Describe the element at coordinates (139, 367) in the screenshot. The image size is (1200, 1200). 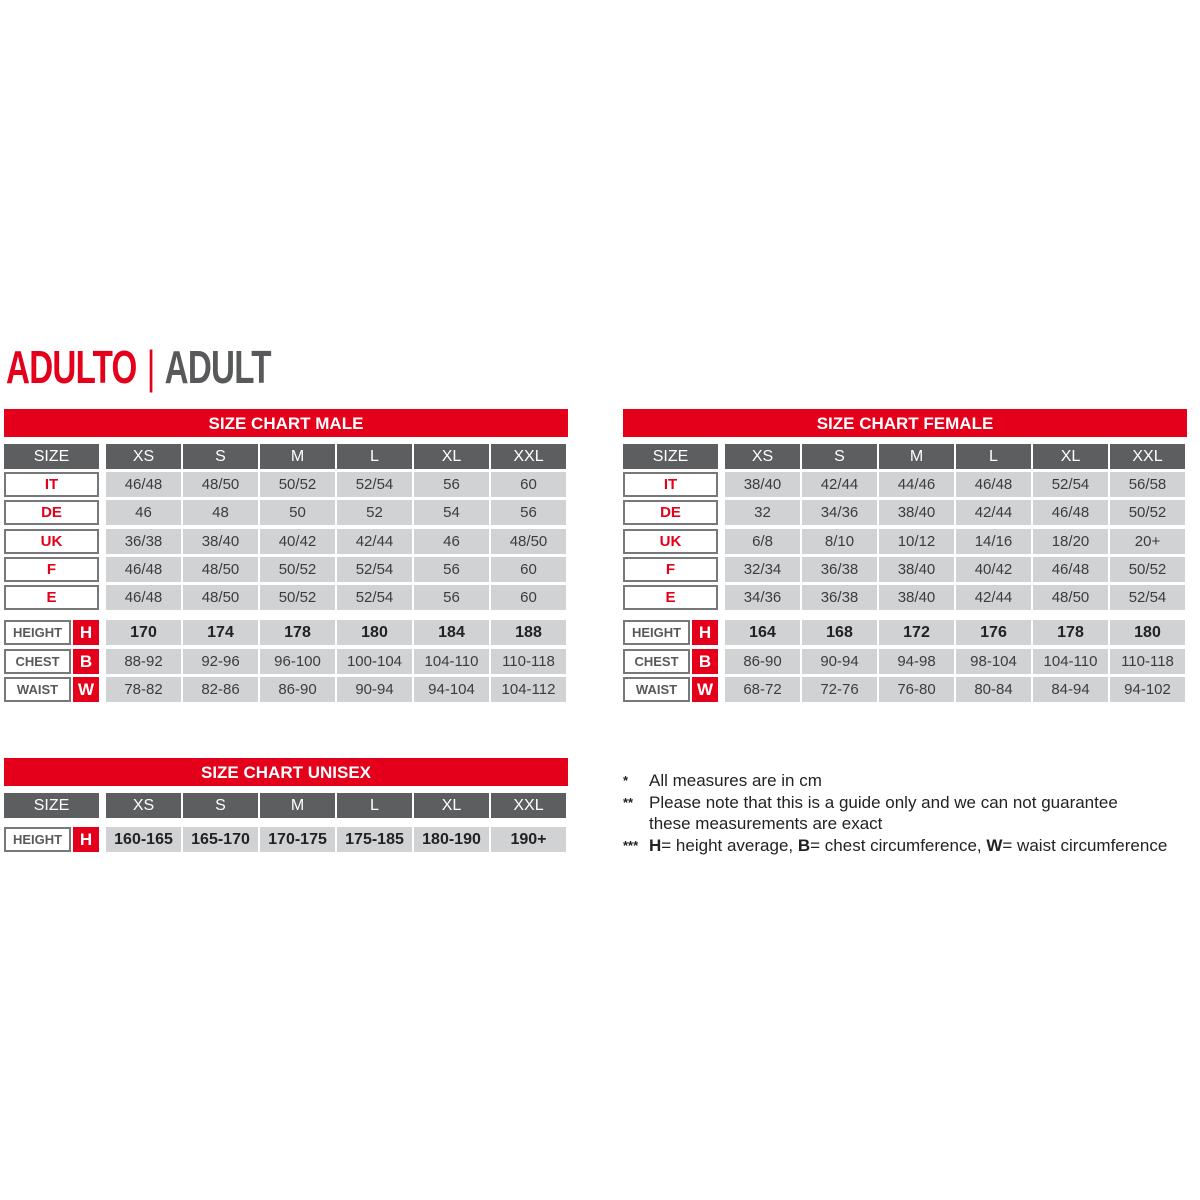
I see `page-title: ADULTO | ADULT` at that location.